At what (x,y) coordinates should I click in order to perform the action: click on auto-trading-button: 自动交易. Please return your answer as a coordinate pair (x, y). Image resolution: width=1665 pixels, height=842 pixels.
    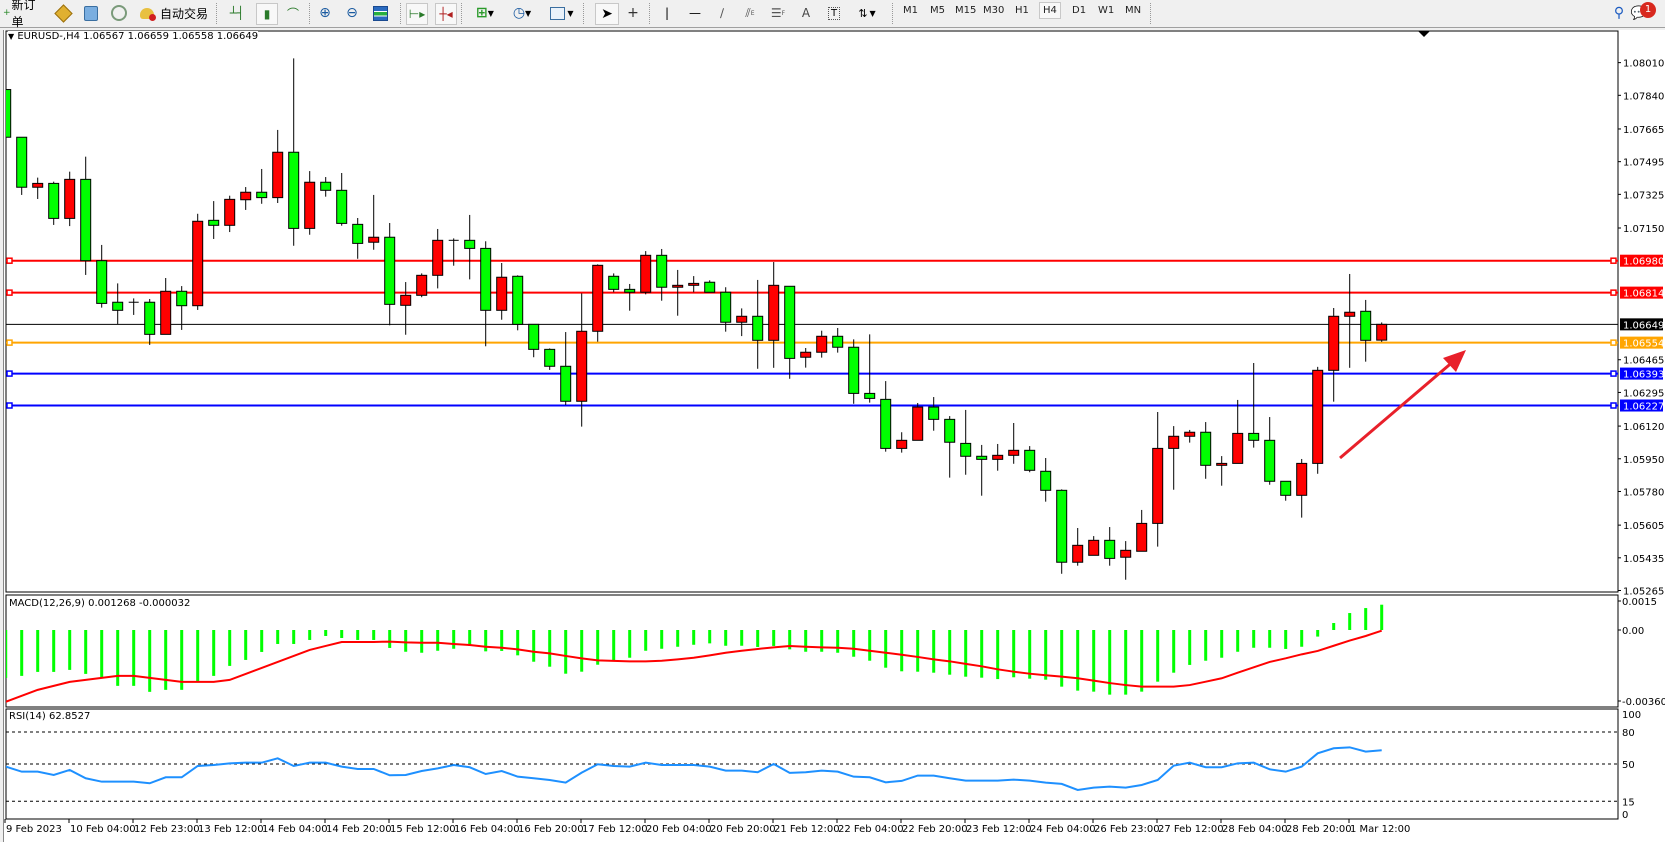
    Looking at the image, I should click on (183, 13).